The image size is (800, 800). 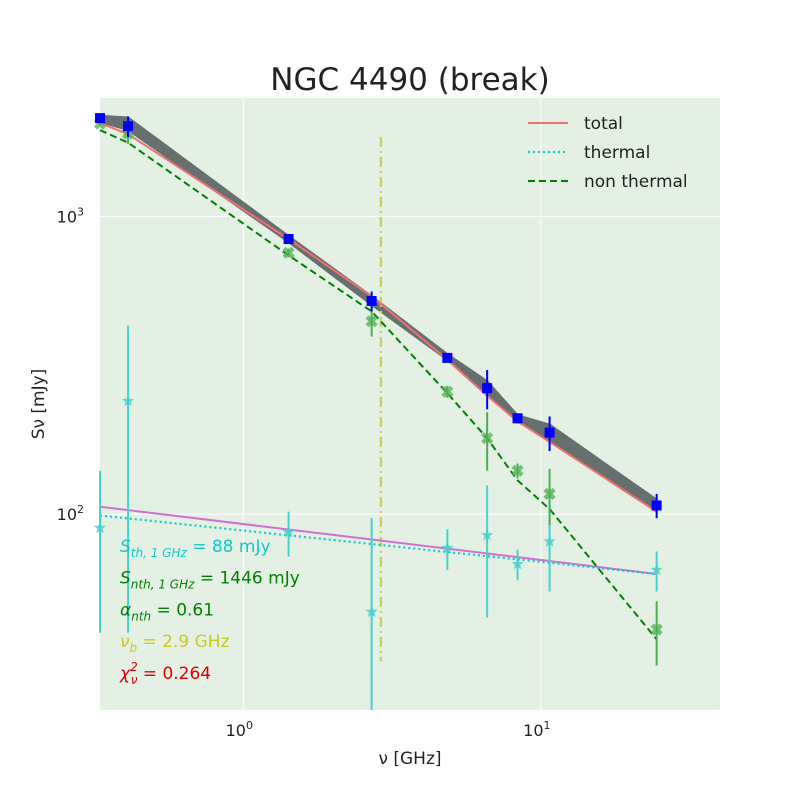 What do you see at coordinates (70, 513) in the screenshot?
I see `y-tick-label: 10²` at bounding box center [70, 513].